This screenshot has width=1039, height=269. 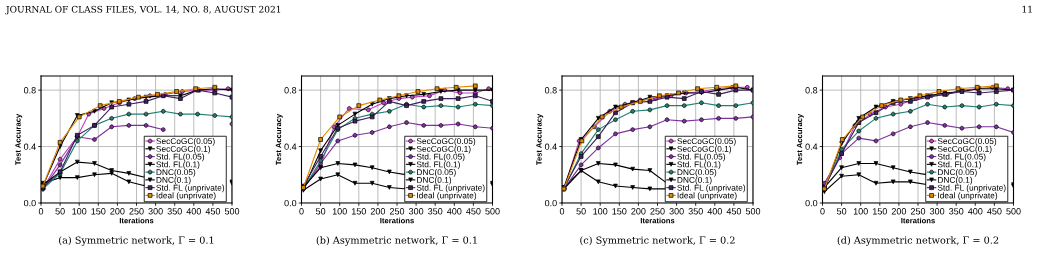 I want to click on text: (c) Symmetric network, Γ = 0.2, so click(x=657, y=241).